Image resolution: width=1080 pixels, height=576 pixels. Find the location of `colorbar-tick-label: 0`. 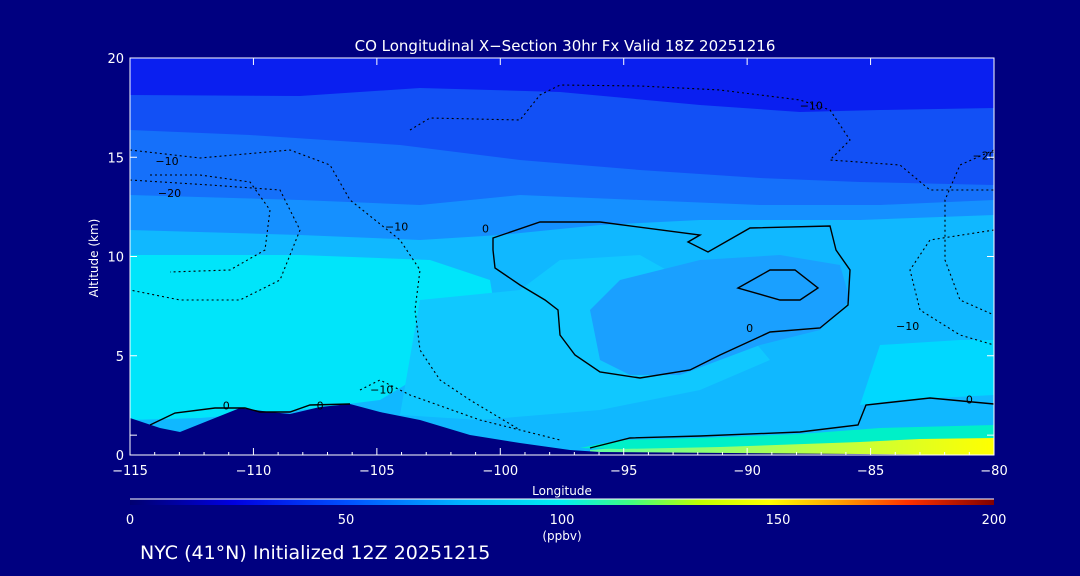

colorbar-tick-label: 0 is located at coordinates (130, 520).